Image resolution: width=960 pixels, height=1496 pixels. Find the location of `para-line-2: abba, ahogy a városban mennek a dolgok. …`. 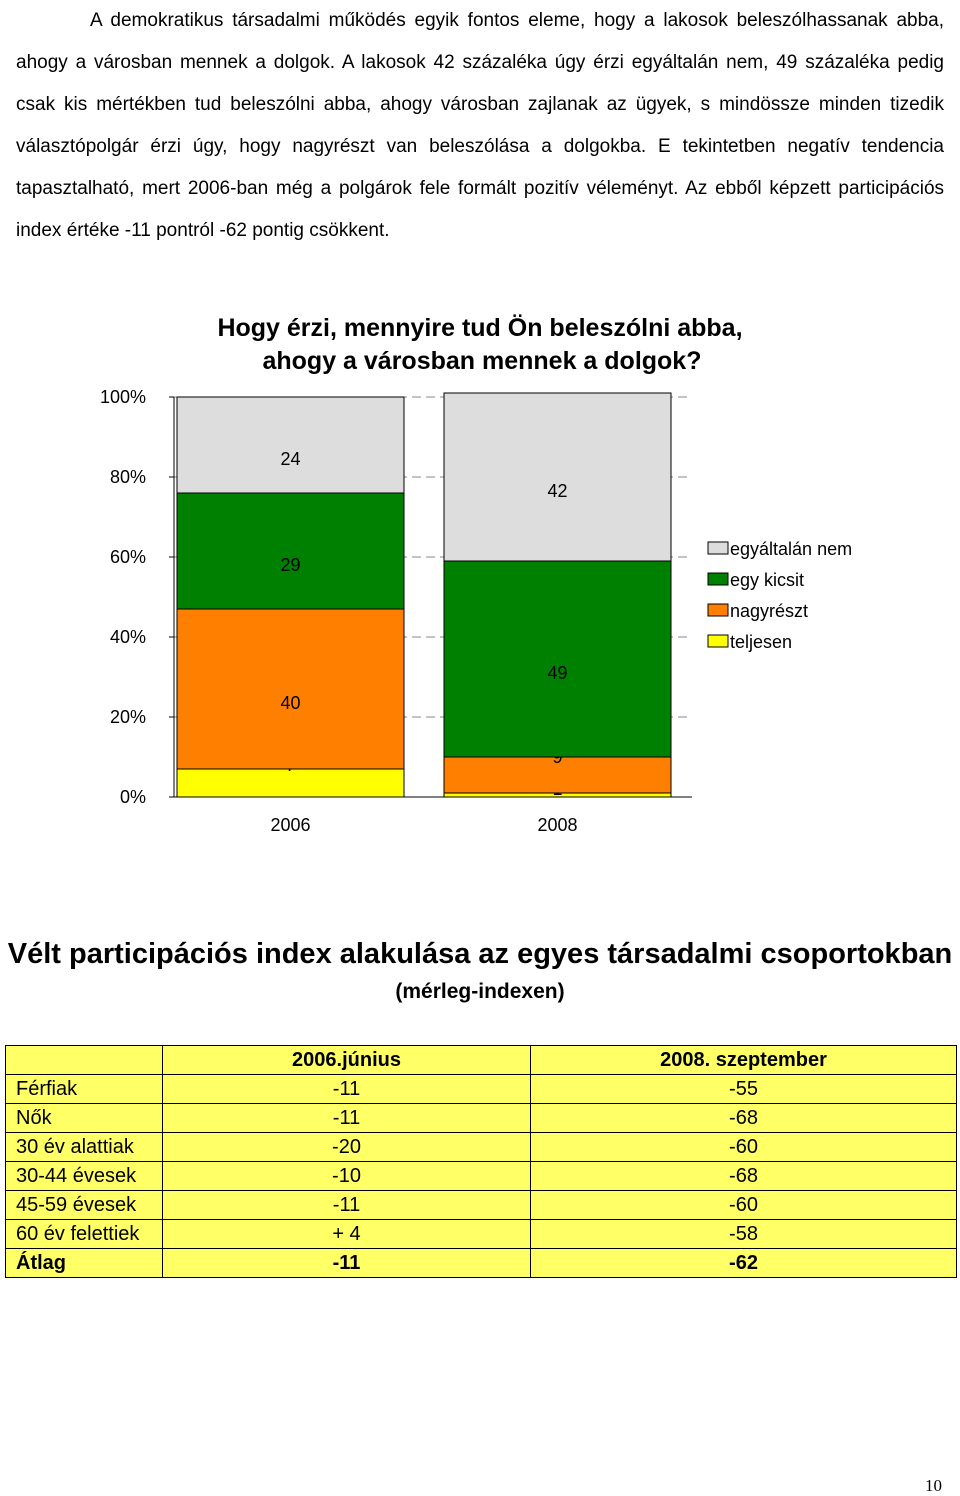

para-line-2: abba, ahogy a városban mennek a dolgok. … is located at coordinates (480, 41).